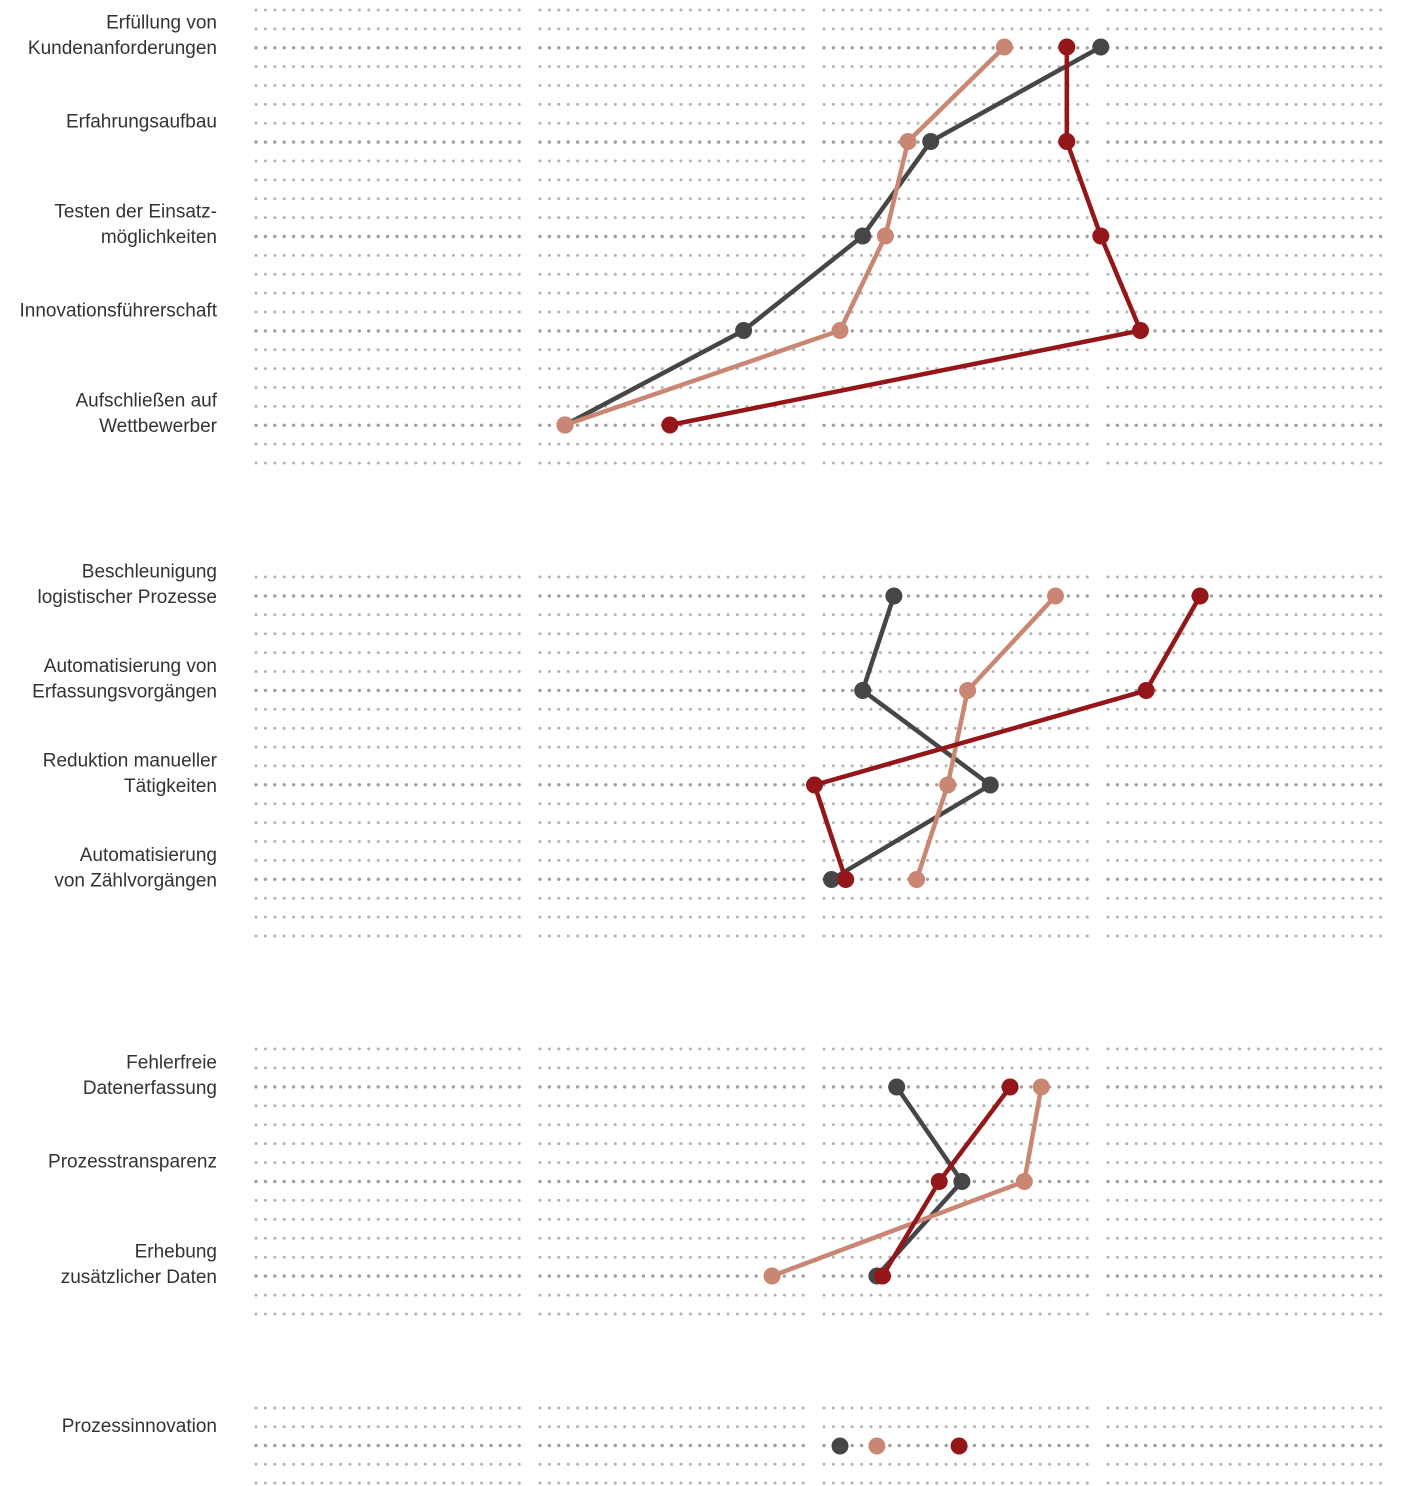 This screenshot has height=1486, width=1403. What do you see at coordinates (139, 1265) in the screenshot?
I see `category-label: Erhebung zusätzlicher Daten` at bounding box center [139, 1265].